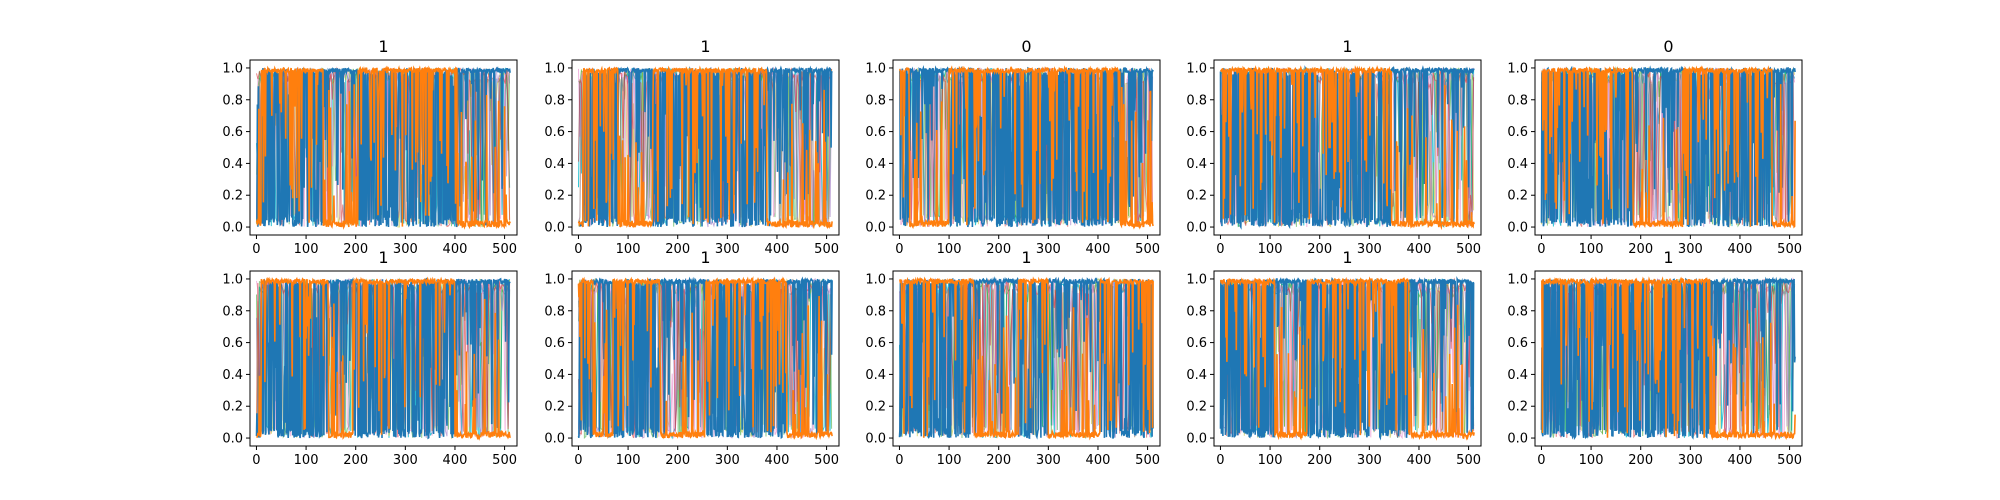 This screenshot has height=500, width=2000. I want to click on subplot-1: 1 0 100 200 300 400 500 0.0 0.2 0.4 0.6 0.8 1.0, so click(370, 147).